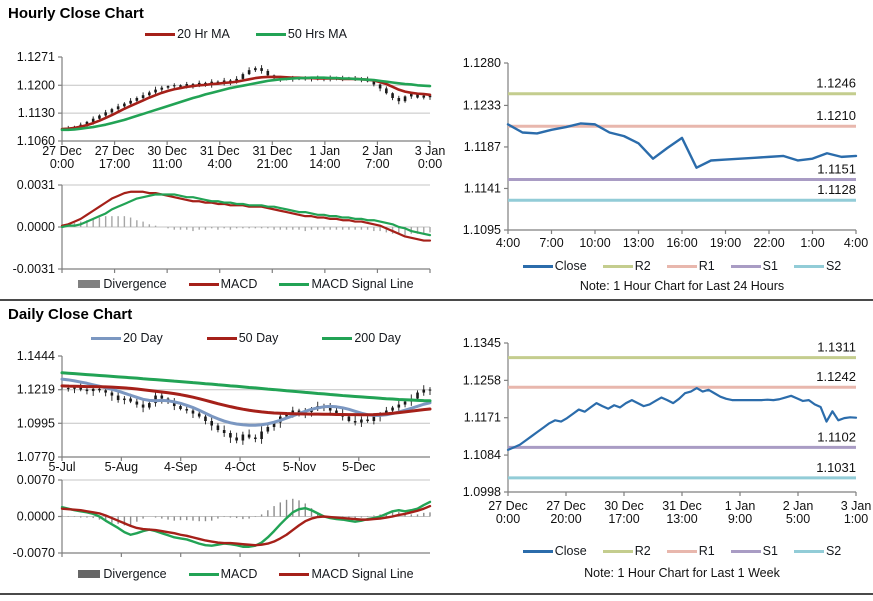 The height and width of the screenshot is (601, 873). Describe the element at coordinates (36, 423) in the screenshot. I see `y-tick-label: 1.0995` at that location.